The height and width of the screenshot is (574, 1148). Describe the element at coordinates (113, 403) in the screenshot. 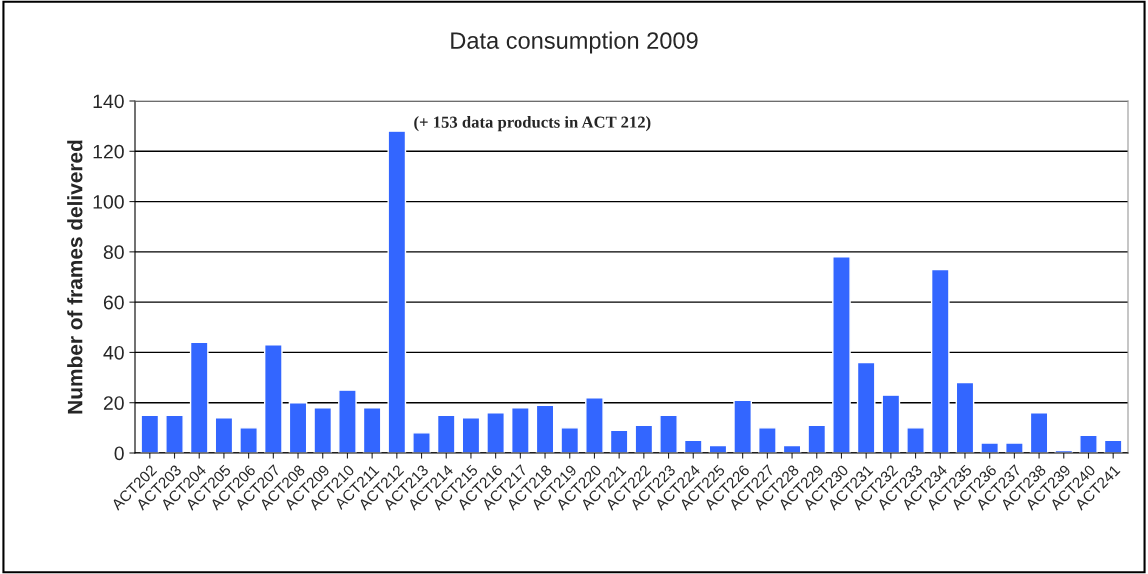

I see `y-tick-label: 20` at that location.